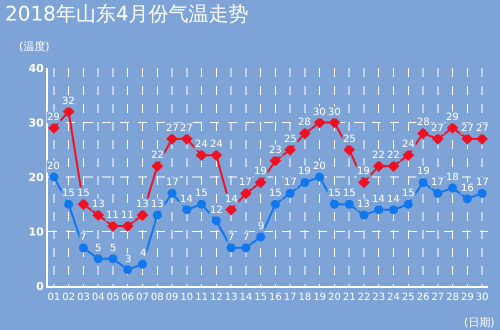  I want to click on data-label: 32, so click(68, 101).